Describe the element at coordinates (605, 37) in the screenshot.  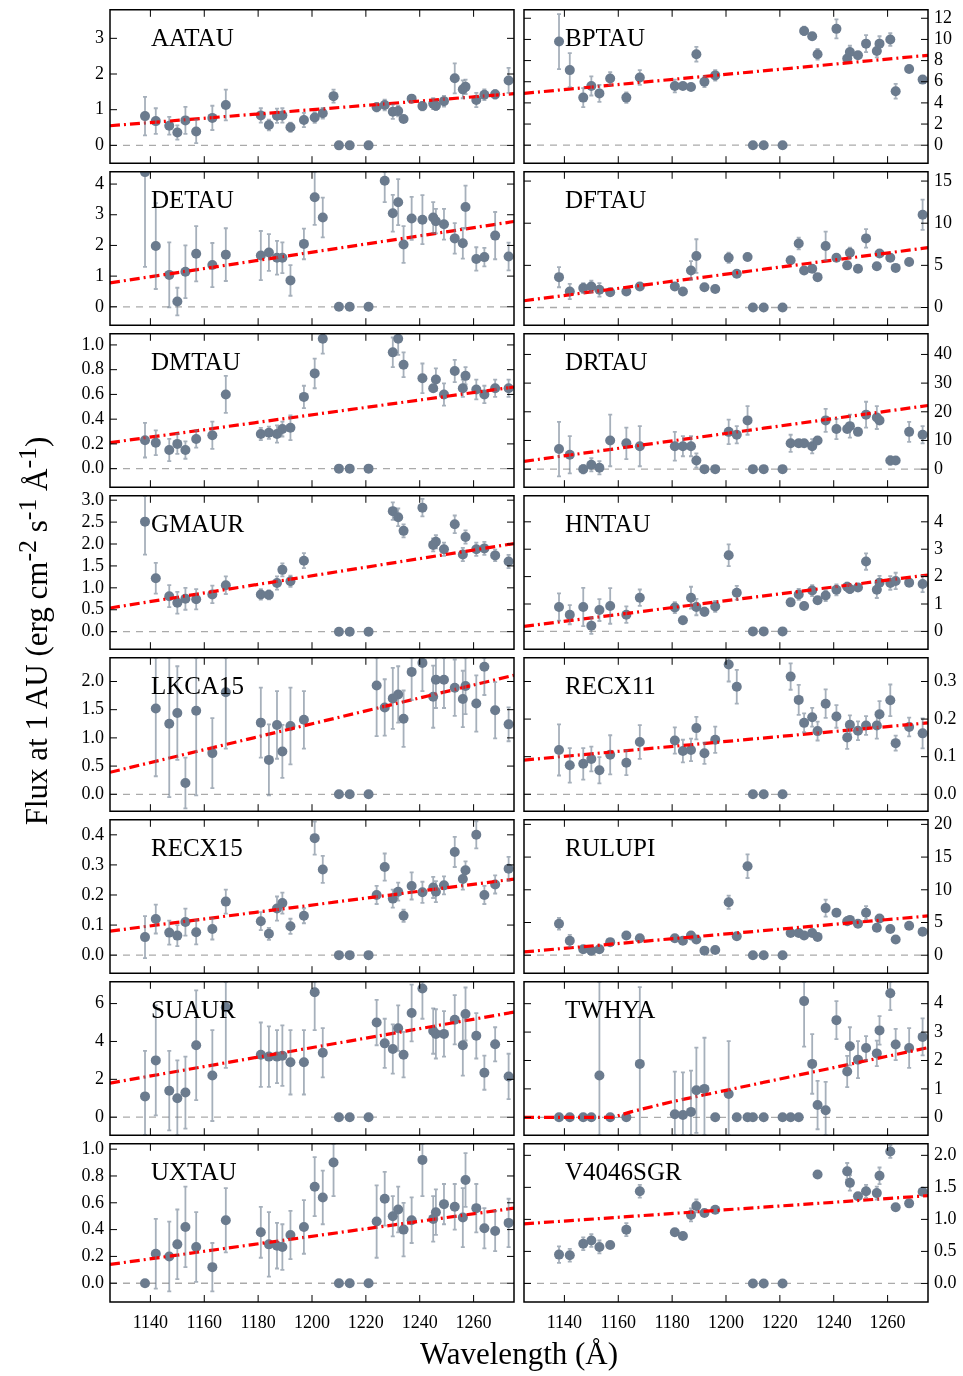
I see `text: BPTAU` at that location.